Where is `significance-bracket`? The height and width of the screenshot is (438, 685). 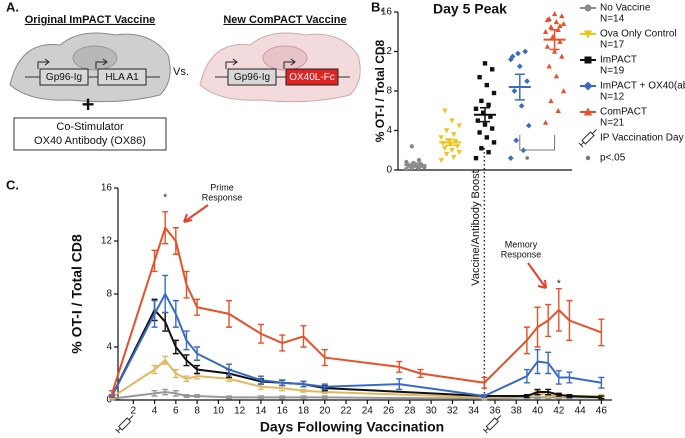
significance-bracket is located at coordinates (537, 143).